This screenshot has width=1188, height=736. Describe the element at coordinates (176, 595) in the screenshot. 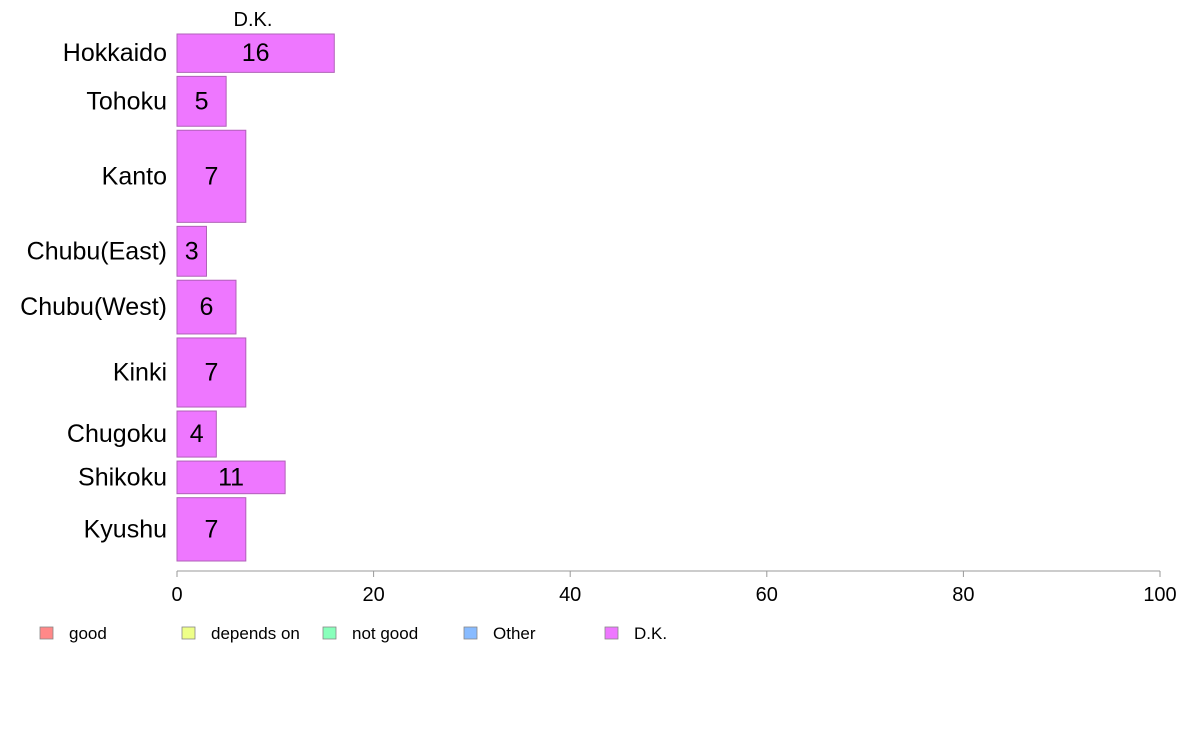

I see `x-tick-label: 0` at that location.